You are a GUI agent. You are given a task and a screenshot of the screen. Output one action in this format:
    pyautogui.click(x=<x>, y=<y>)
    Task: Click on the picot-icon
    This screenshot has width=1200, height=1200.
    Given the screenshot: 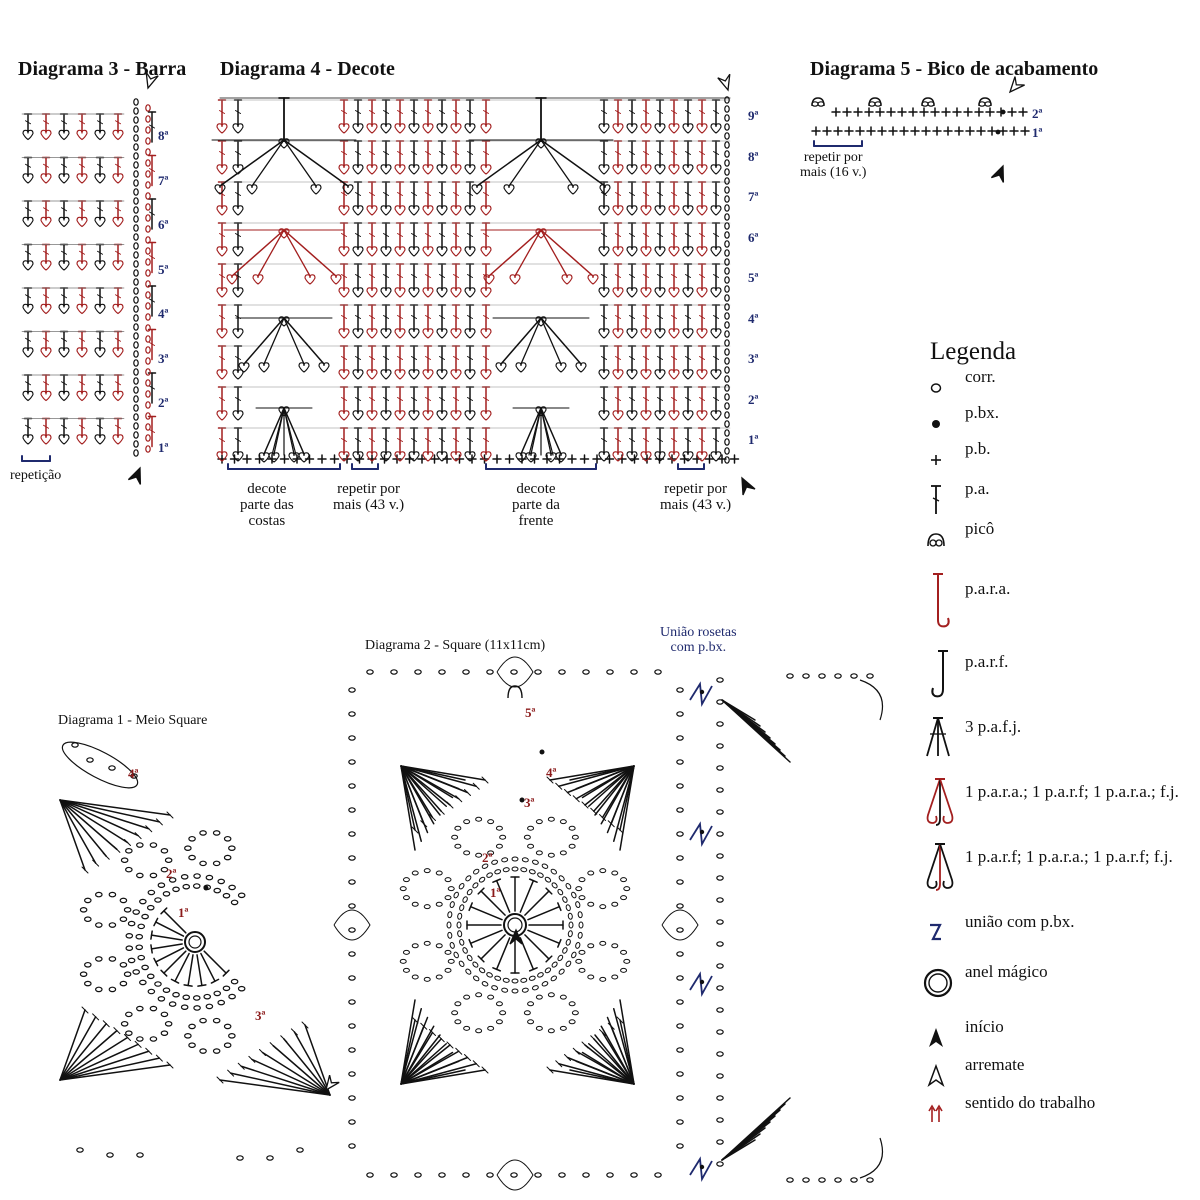 What is the action you would take?
    pyautogui.click(x=936, y=540)
    